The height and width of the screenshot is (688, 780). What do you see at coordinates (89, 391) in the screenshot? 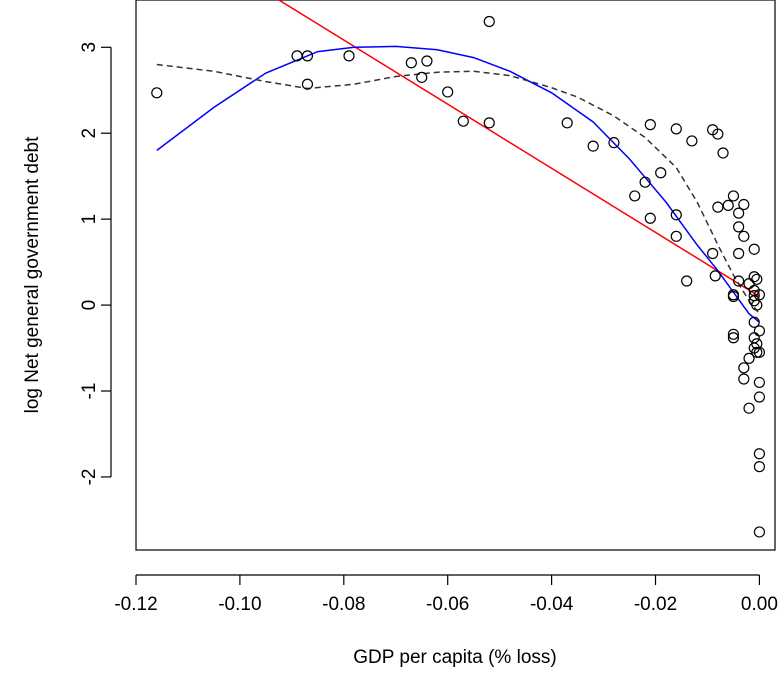
I see `y-tick-label: -1` at bounding box center [89, 391].